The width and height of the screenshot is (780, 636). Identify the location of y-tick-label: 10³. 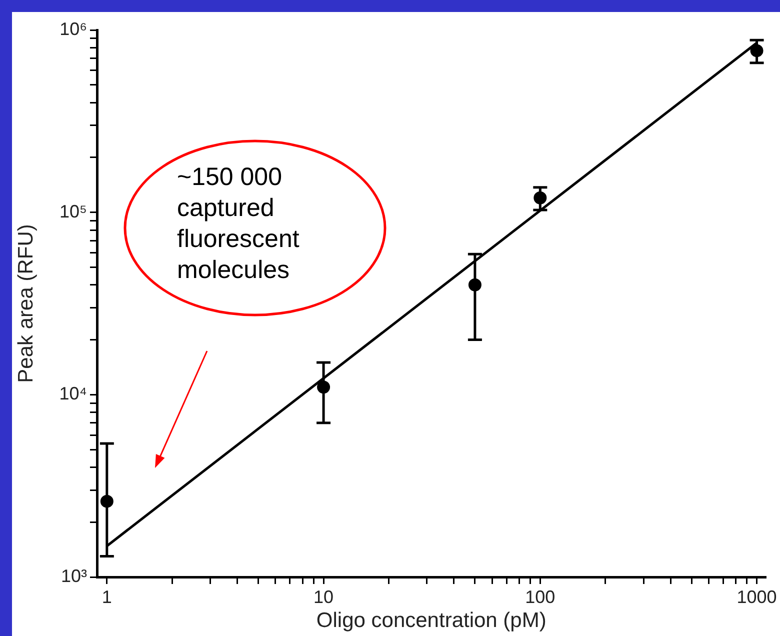
(74, 576).